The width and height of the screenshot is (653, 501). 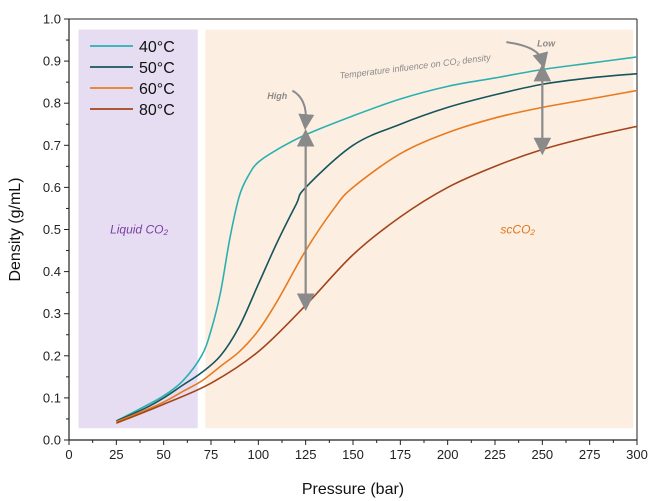 I want to click on y-tick-label: 0.5, so click(x=52, y=229).